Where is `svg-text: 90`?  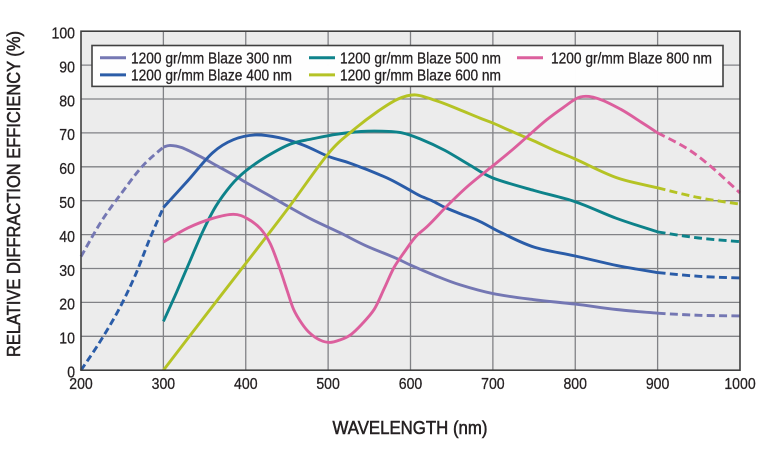 svg-text: 90 is located at coordinates (67, 67).